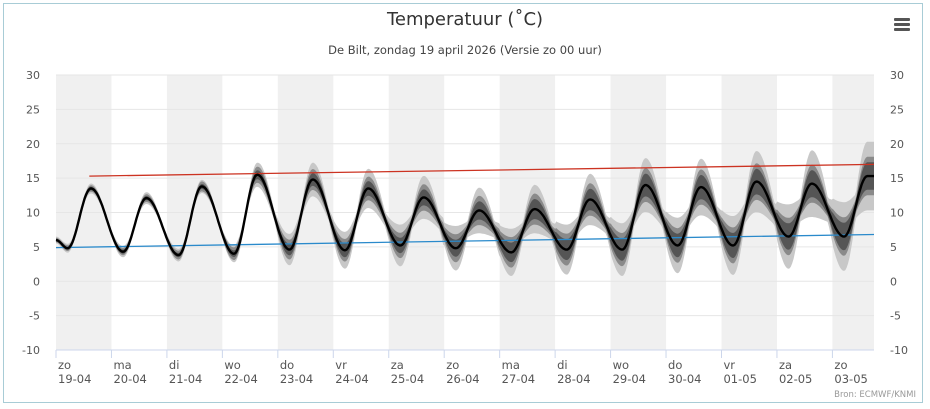 The image size is (930, 409). Describe the element at coordinates (795, 379) in the screenshot. I see `x-tick-date: 02-05` at that location.